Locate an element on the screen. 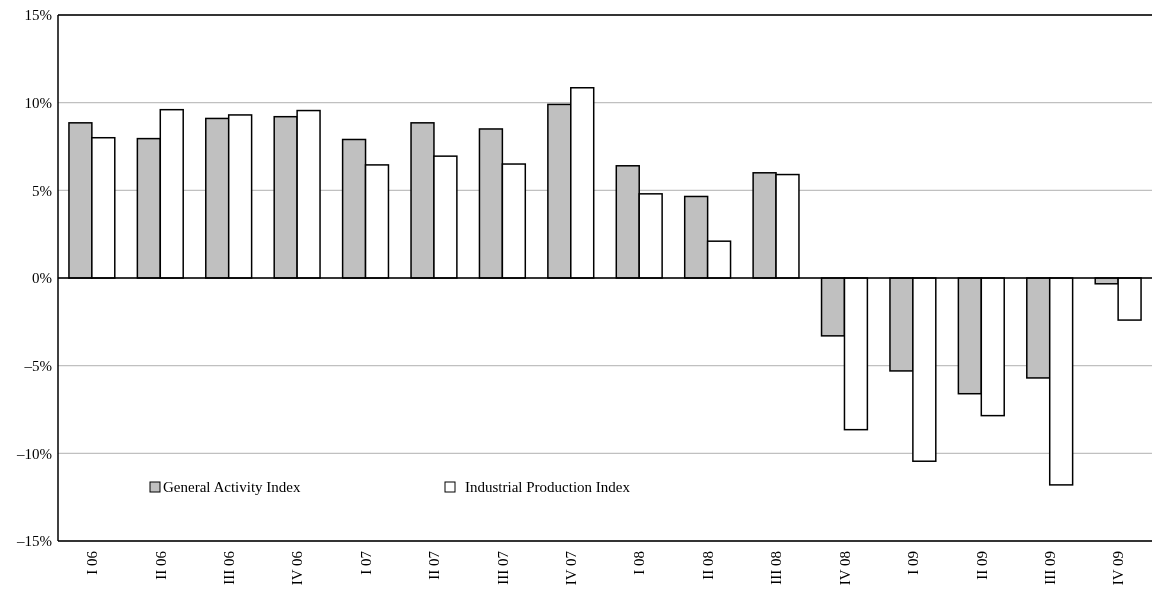 This screenshot has height=594, width=1173. y-tick-label: 0% is located at coordinates (42, 278).